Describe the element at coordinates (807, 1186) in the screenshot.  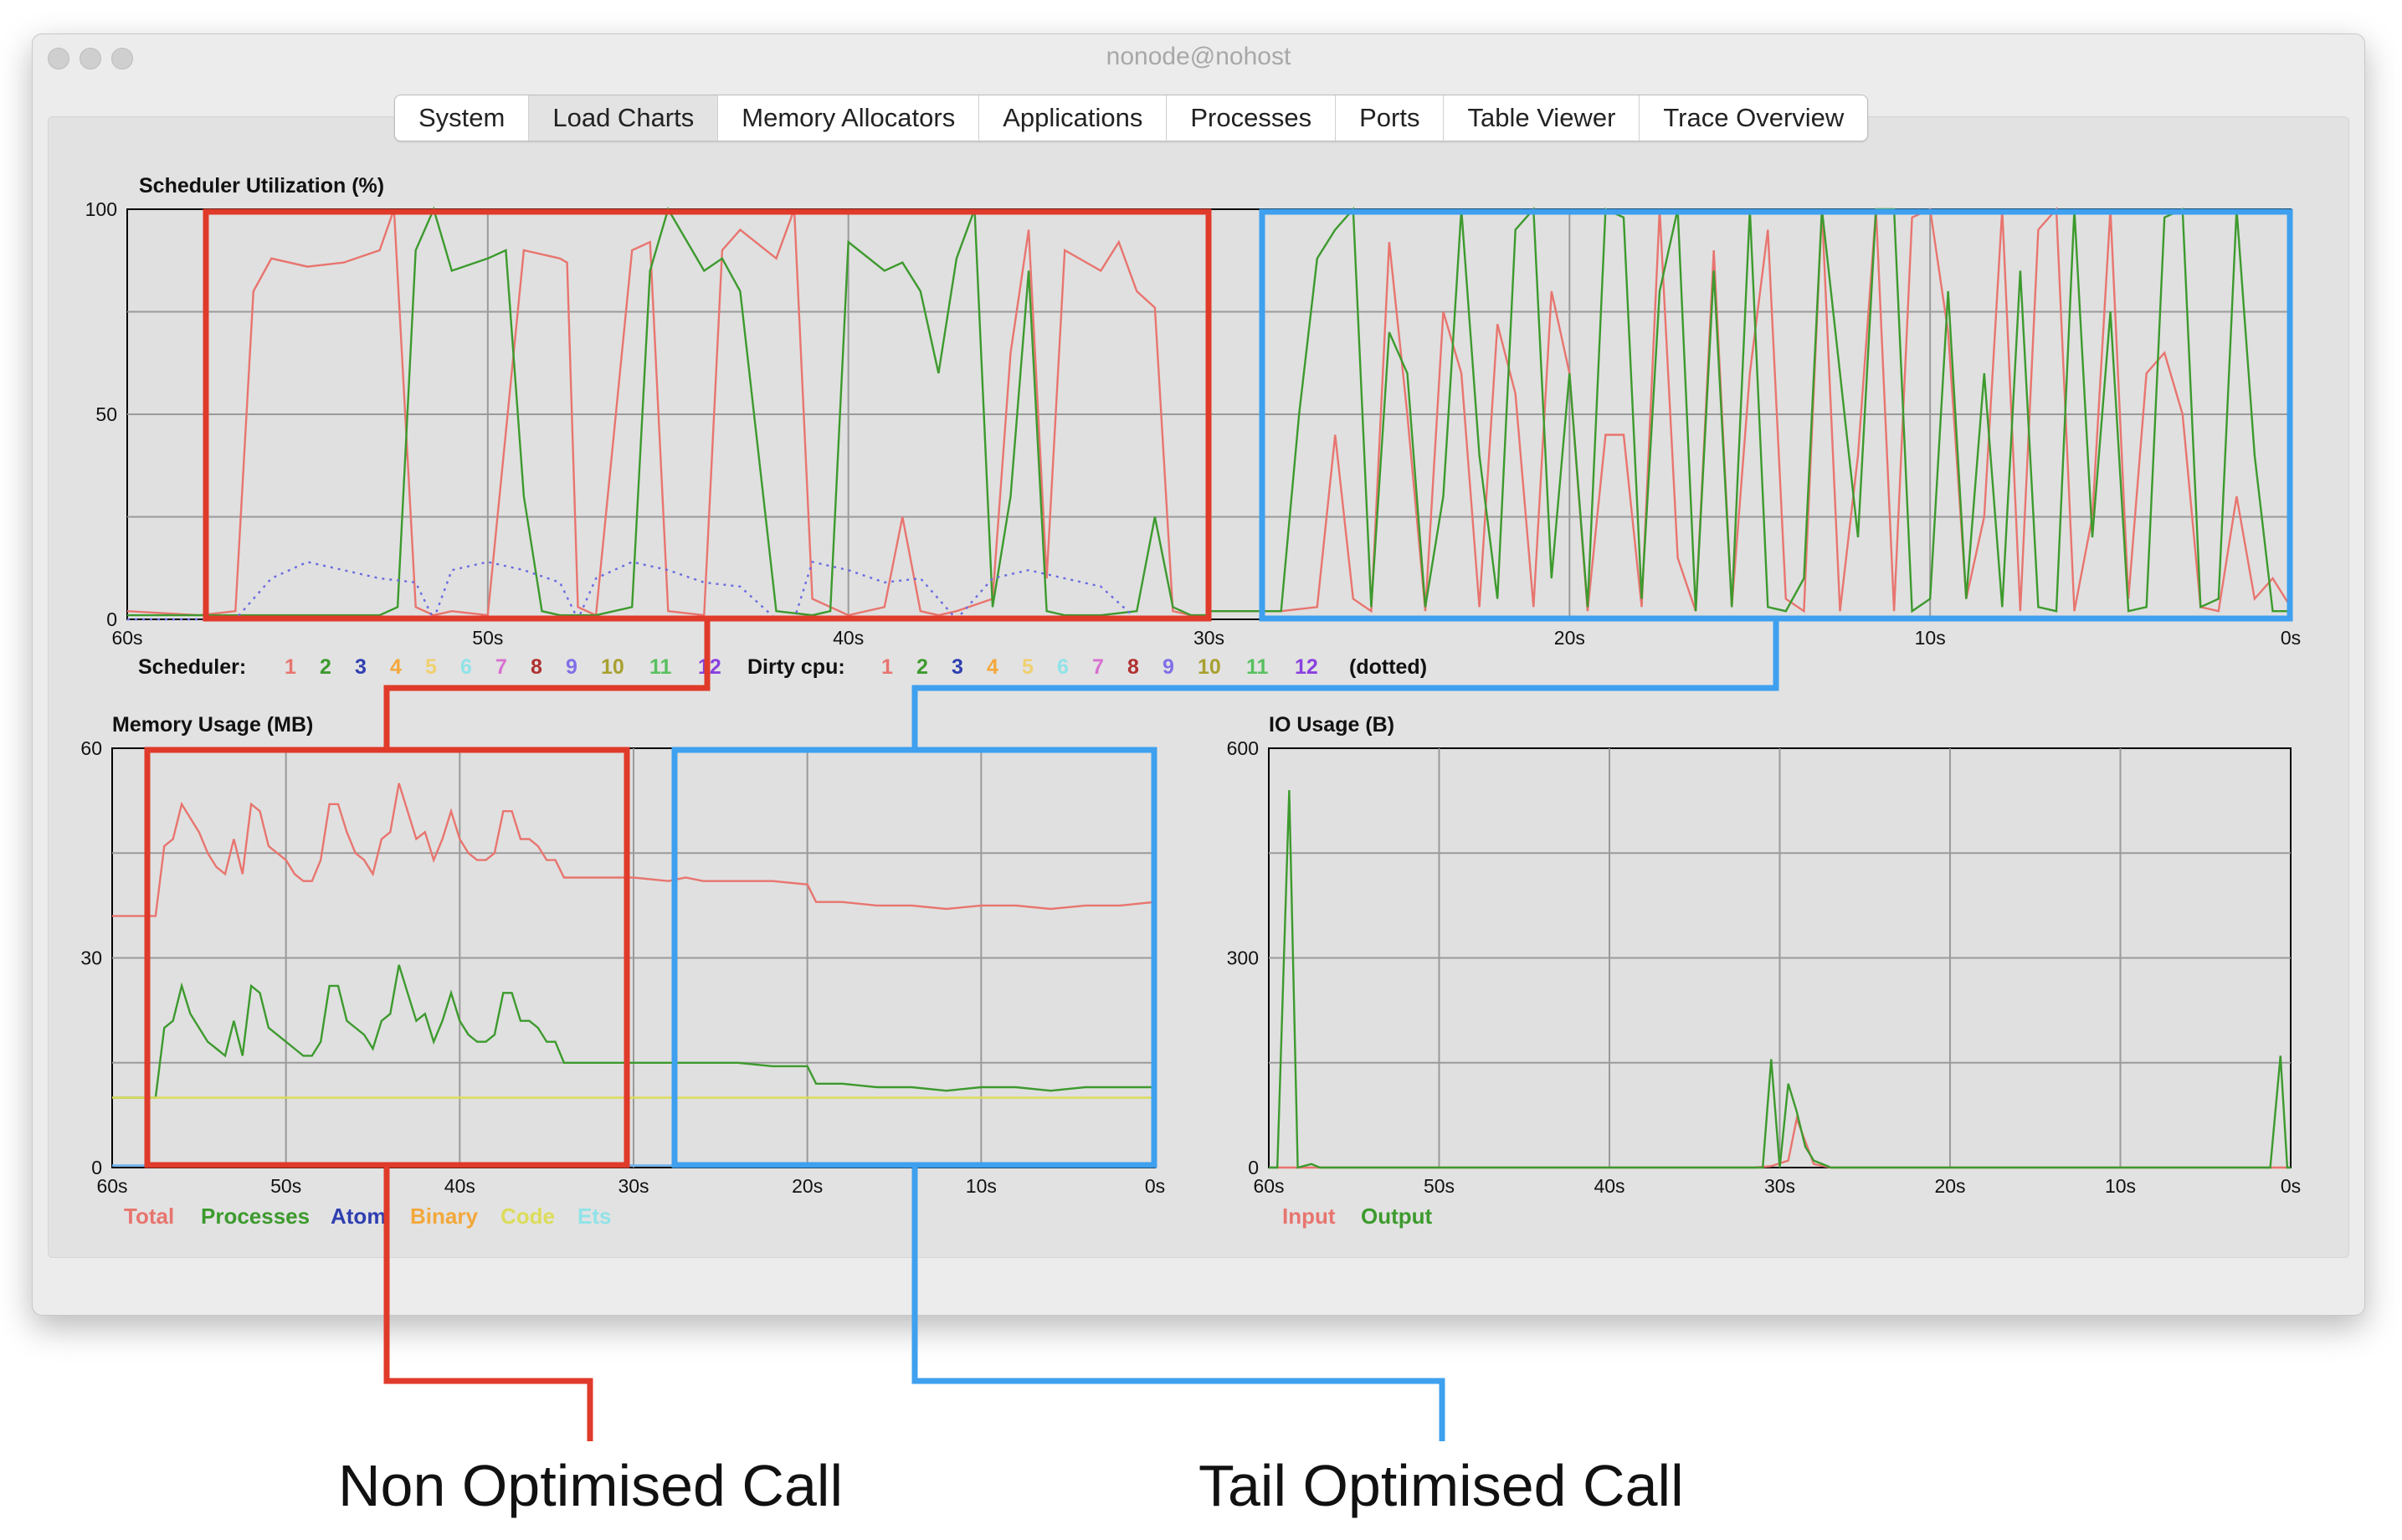
I see `memory-xtick: 20s` at that location.